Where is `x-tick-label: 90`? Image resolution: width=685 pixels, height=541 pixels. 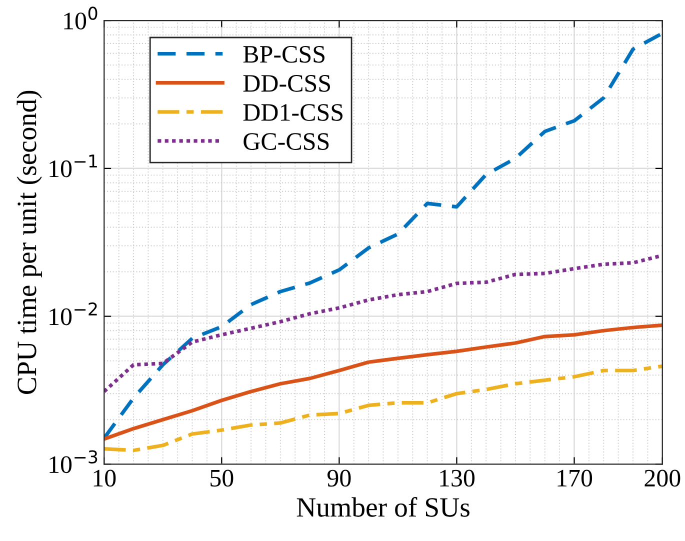 x-tick-label: 90 is located at coordinates (339, 478).